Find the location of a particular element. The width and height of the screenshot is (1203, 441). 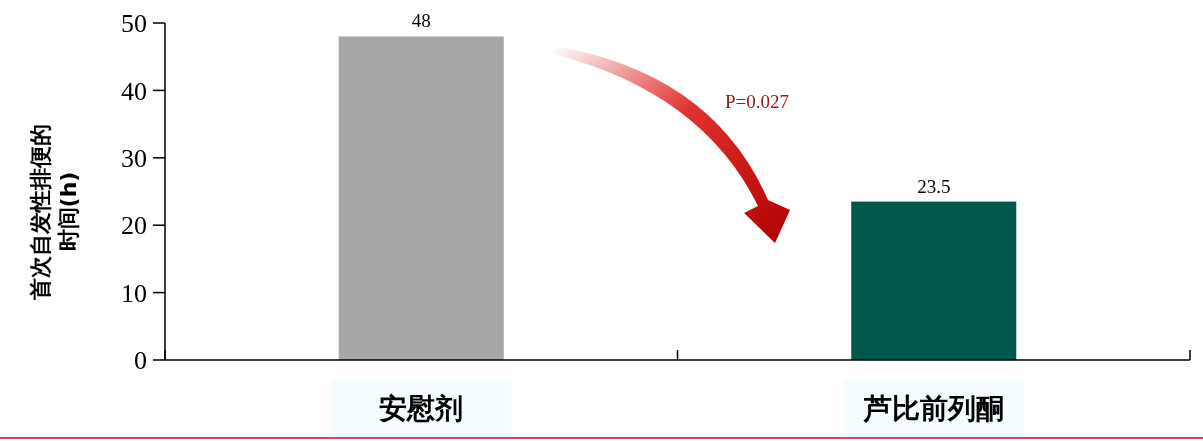

x-tick-label: 安慰剂 is located at coordinates (421, 408).